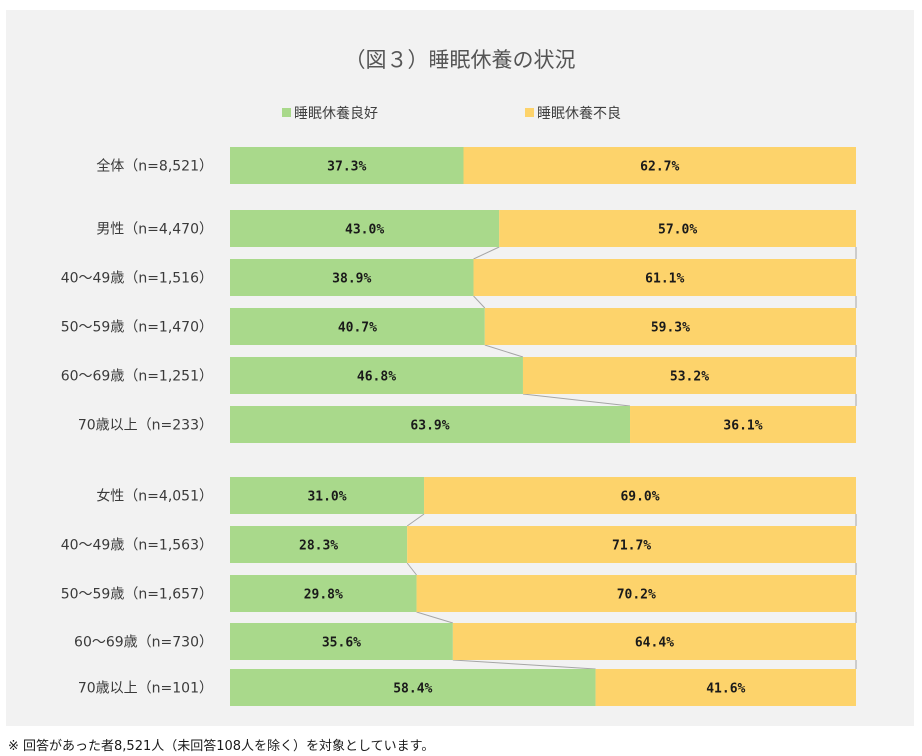 This screenshot has height=756, width=922. What do you see at coordinates (154, 166) in the screenshot?
I see `category-label: 全体（n=8,521）` at bounding box center [154, 166].